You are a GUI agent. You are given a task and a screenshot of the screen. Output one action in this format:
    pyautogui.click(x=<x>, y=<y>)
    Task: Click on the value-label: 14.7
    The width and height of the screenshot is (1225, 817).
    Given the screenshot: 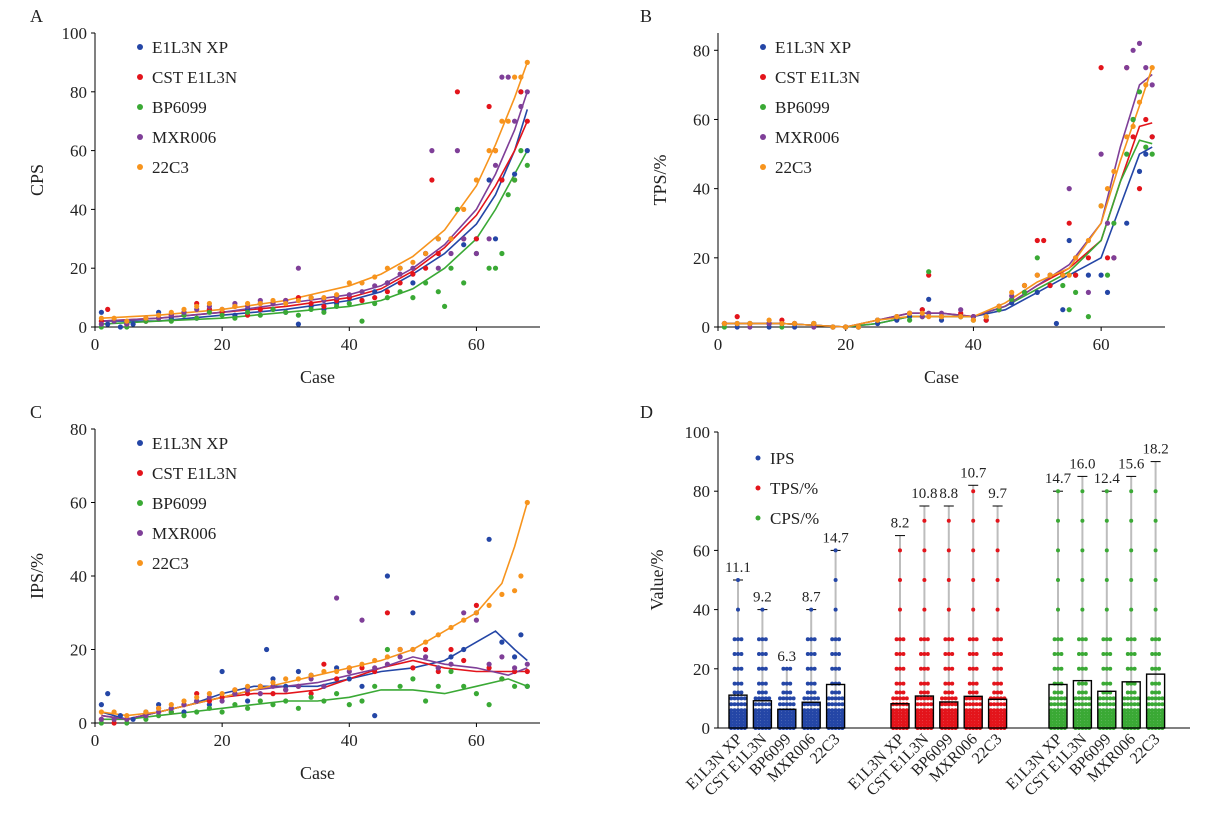 What is the action you would take?
    pyautogui.click(x=1058, y=479)
    